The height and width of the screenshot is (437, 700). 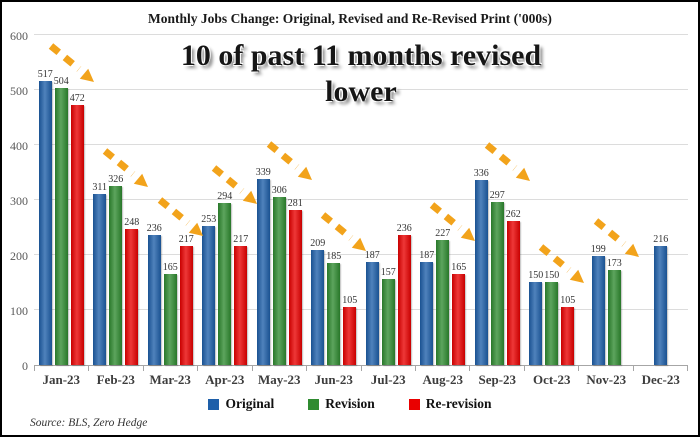 I want to click on annotation-line-2: lower, so click(x=361, y=91).